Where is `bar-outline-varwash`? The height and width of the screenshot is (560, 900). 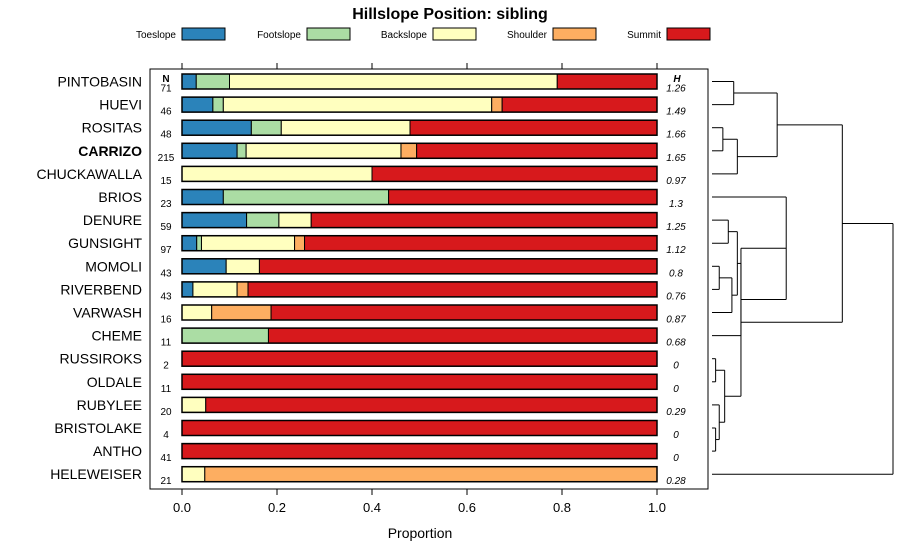 bar-outline-varwash is located at coordinates (419, 312).